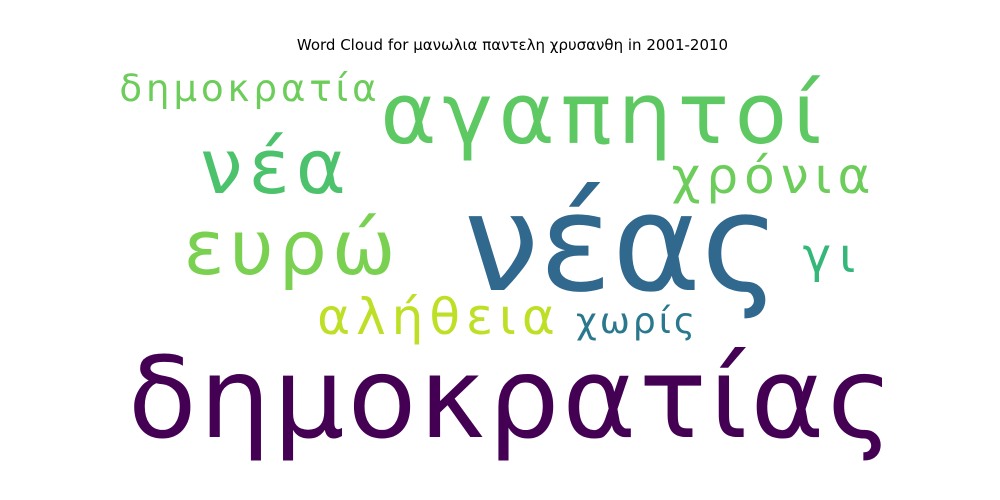 The width and height of the screenshot is (1000, 500). Describe the element at coordinates (622, 243) in the screenshot. I see `word-2: νέας` at that location.